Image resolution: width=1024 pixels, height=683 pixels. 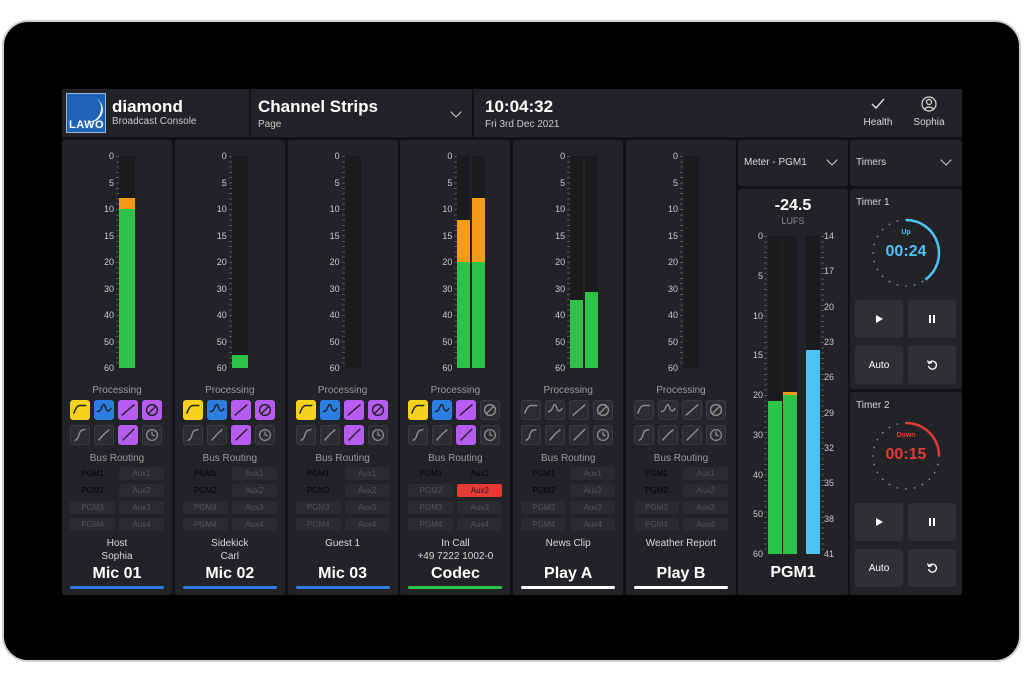 What do you see at coordinates (906, 163) in the screenshot?
I see `timers-selector: Timers` at bounding box center [906, 163].